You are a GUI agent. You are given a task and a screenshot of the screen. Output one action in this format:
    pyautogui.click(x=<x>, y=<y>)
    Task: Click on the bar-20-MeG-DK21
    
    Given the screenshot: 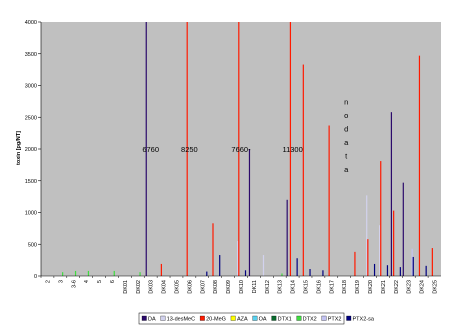 What is the action you would take?
    pyautogui.click(x=381, y=218)
    